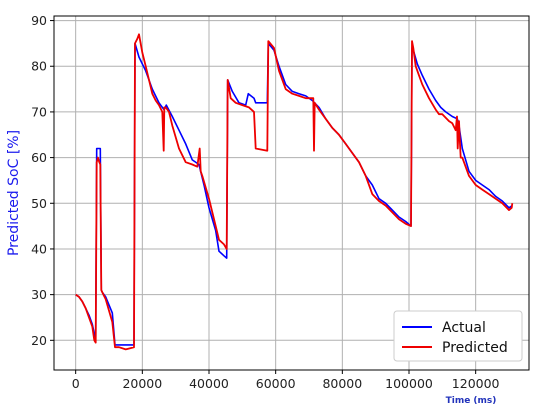  What do you see at coordinates (39, 20) in the screenshot?
I see `y-tick-label: 90` at bounding box center [39, 20].